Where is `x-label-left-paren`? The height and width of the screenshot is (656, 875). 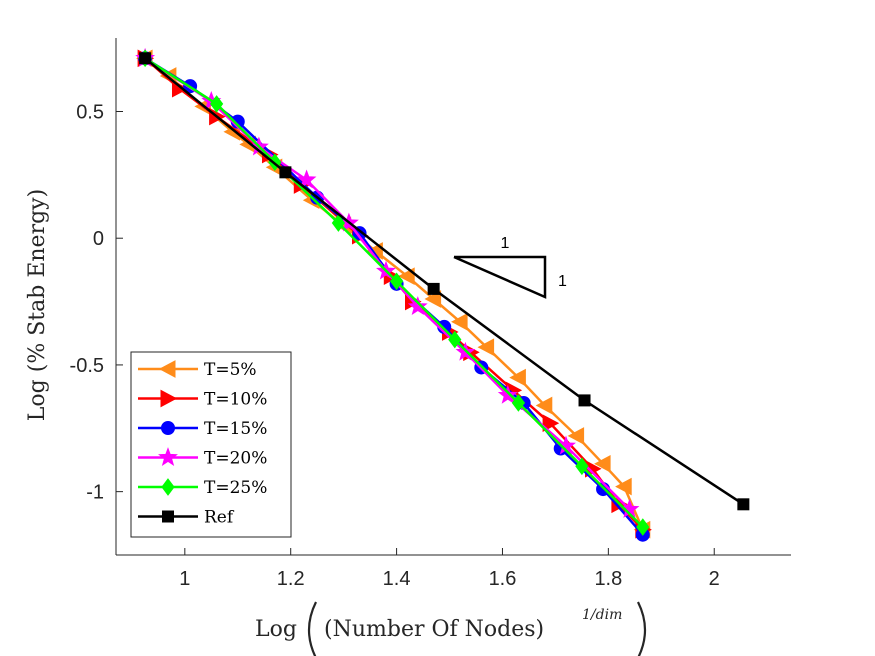 x-label-left-paren is located at coordinates (312, 628).